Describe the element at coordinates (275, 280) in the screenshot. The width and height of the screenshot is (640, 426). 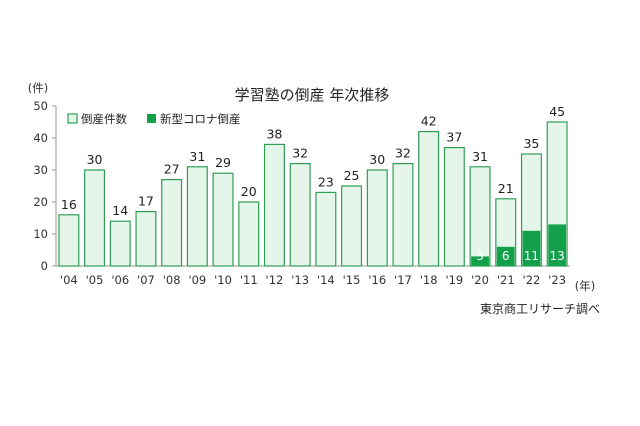
I see `x-tick-label: '12` at that location.